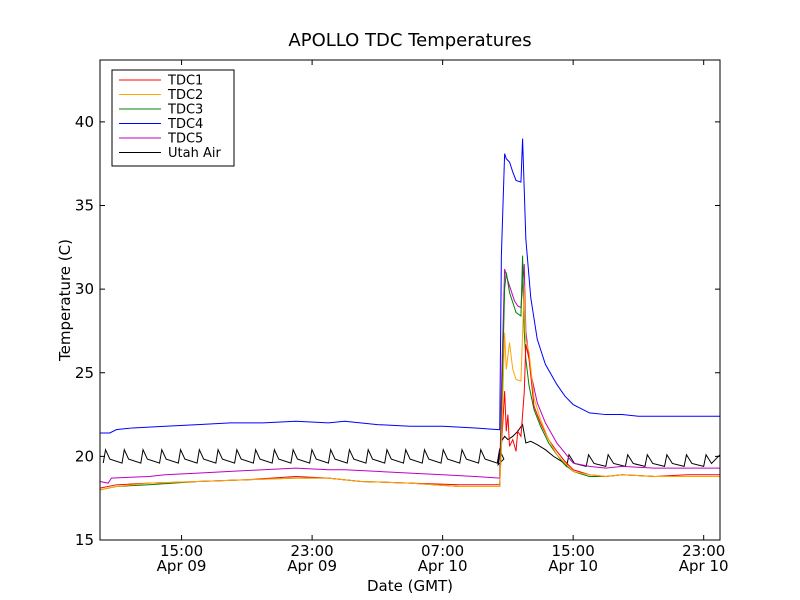 The width and height of the screenshot is (800, 600). I want to click on y-tick-label: 25, so click(84, 373).